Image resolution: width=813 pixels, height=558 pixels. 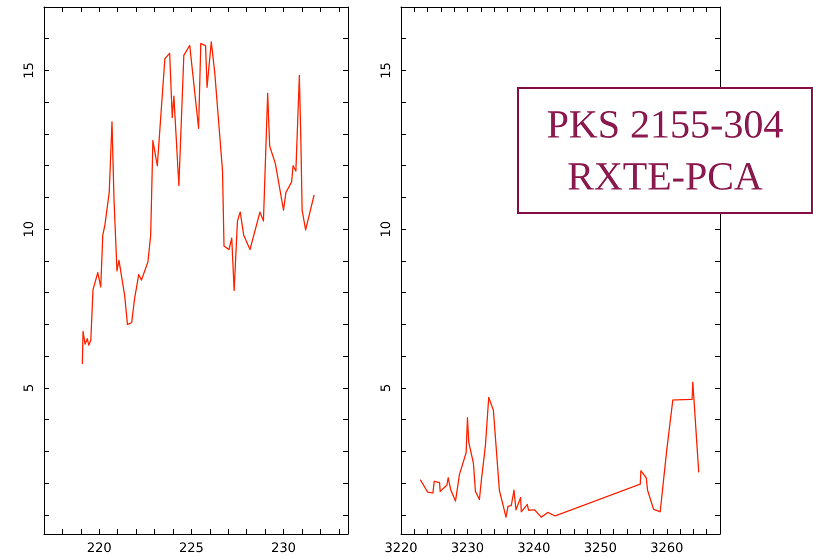 What do you see at coordinates (600, 548) in the screenshot?
I see `x-tick-label: 3250` at bounding box center [600, 548].